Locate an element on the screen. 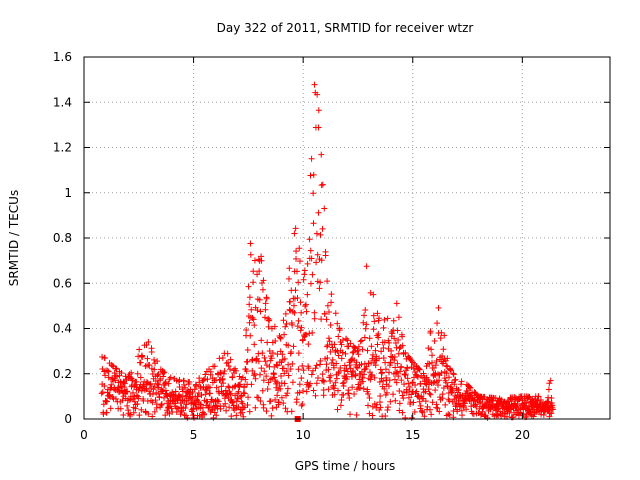  y-tick-label: 0.8 is located at coordinates (62, 238).